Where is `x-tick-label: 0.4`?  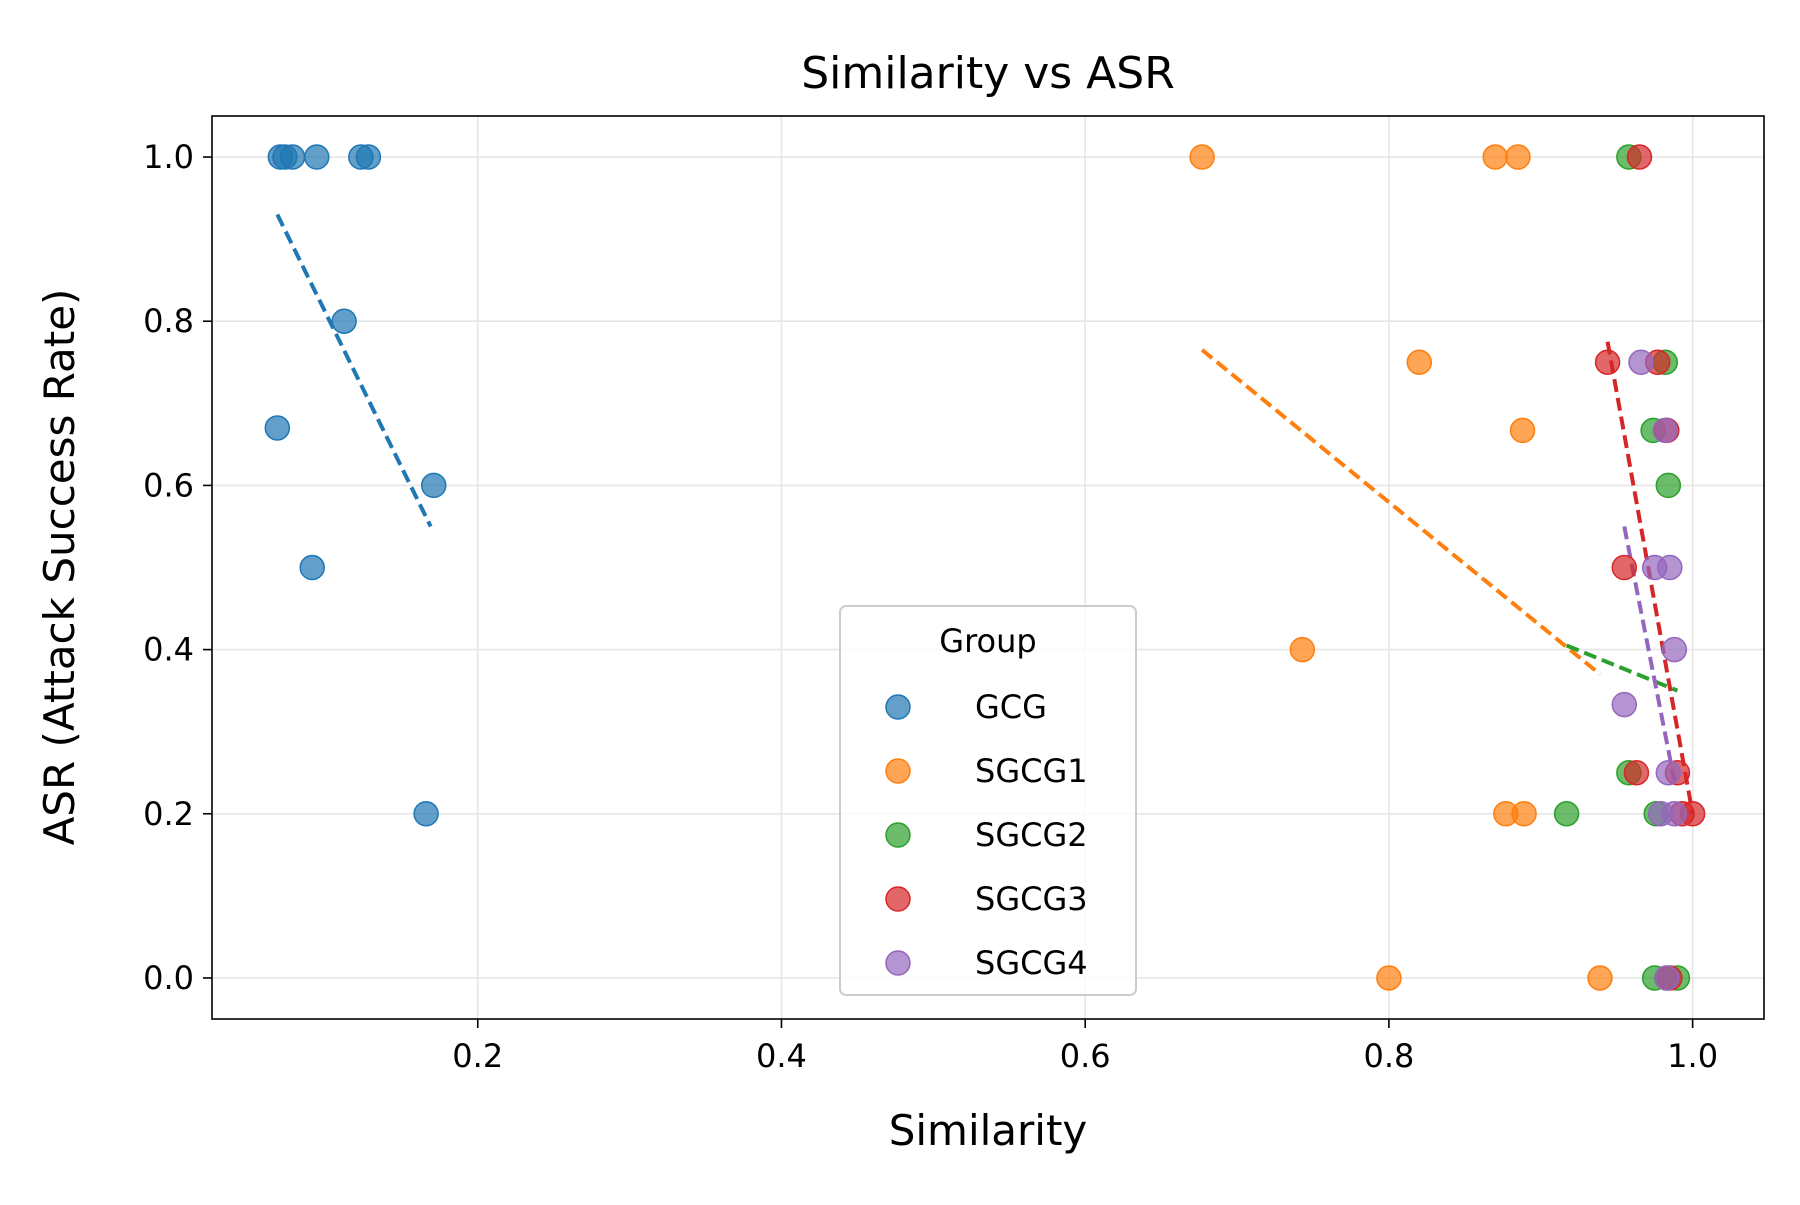
x-tick-label: 0.4 is located at coordinates (781, 1056).